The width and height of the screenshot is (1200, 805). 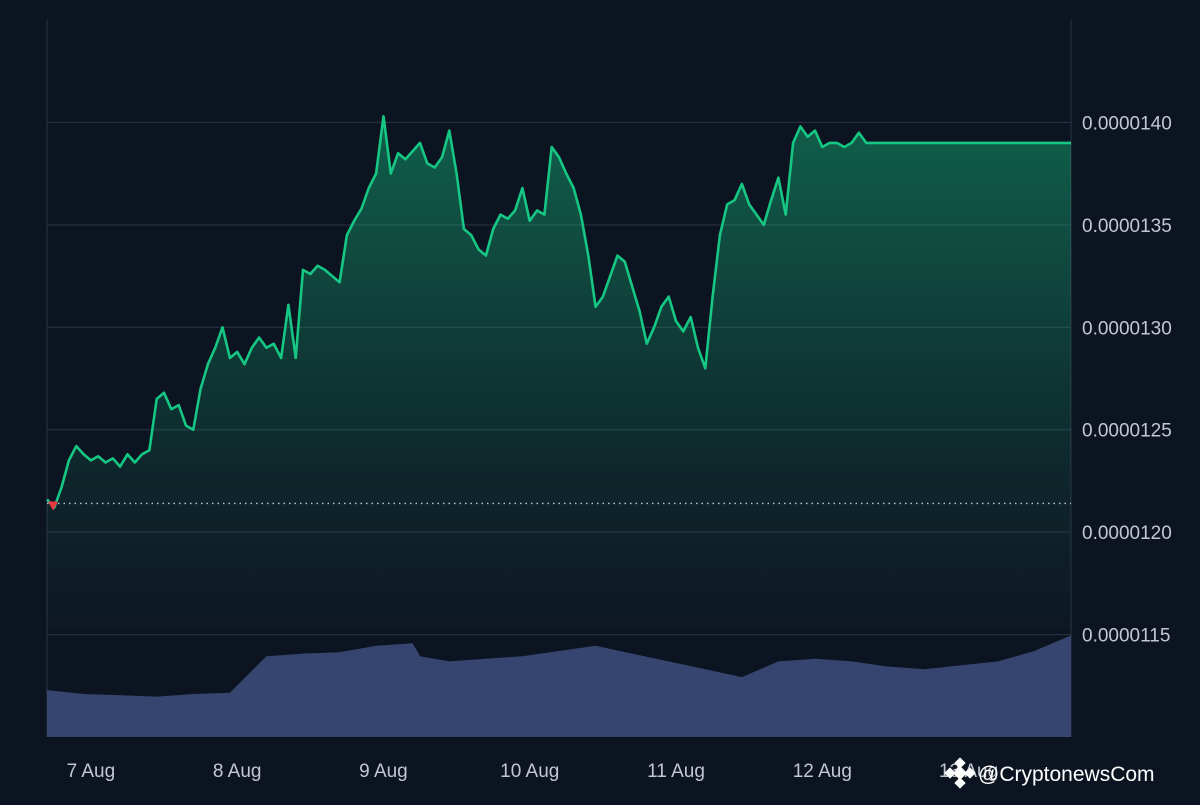 What do you see at coordinates (968, 771) in the screenshot?
I see `x-tick-label-6: 13 Aug` at bounding box center [968, 771].